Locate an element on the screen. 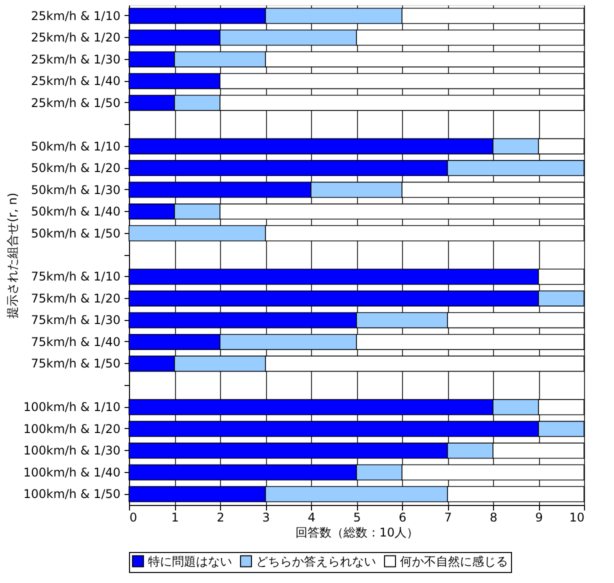 This screenshot has height=583, width=614. y-tick-label: 25km/h & 1/10 is located at coordinates (75, 15).